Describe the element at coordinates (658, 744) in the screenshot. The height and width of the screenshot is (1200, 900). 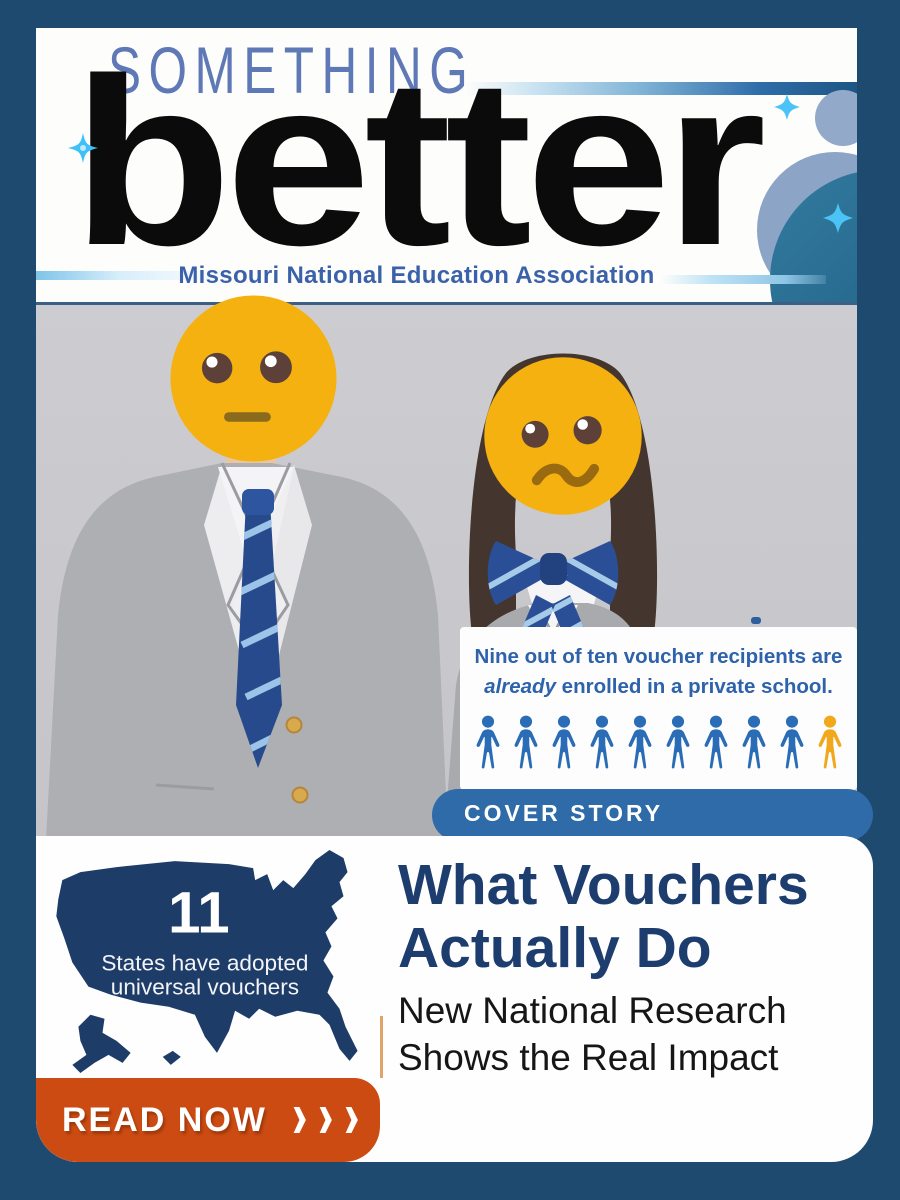
I see `stat-pictograph` at that location.